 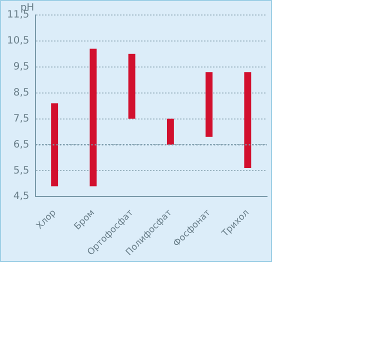 I want to click on y-tick-label: 10,5, so click(x=18, y=41).